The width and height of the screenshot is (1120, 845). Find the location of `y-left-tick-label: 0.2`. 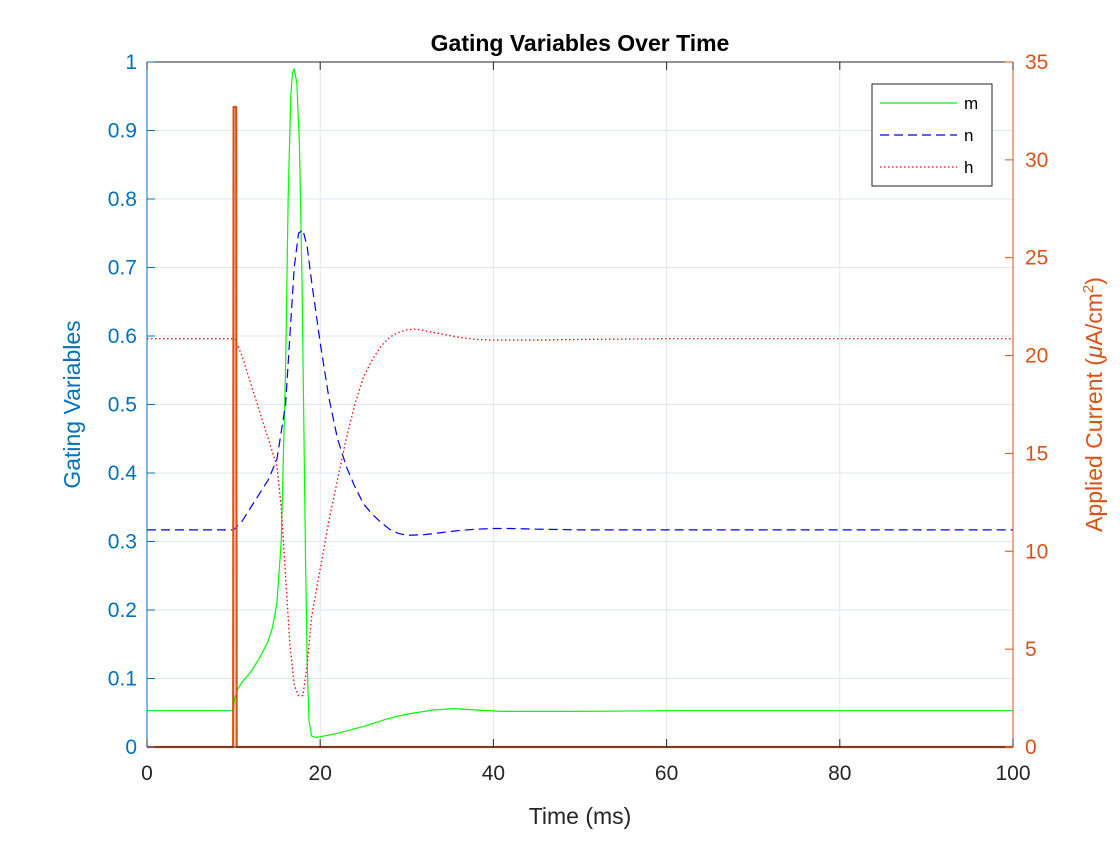

y-left-tick-label: 0.2 is located at coordinates (122, 610).